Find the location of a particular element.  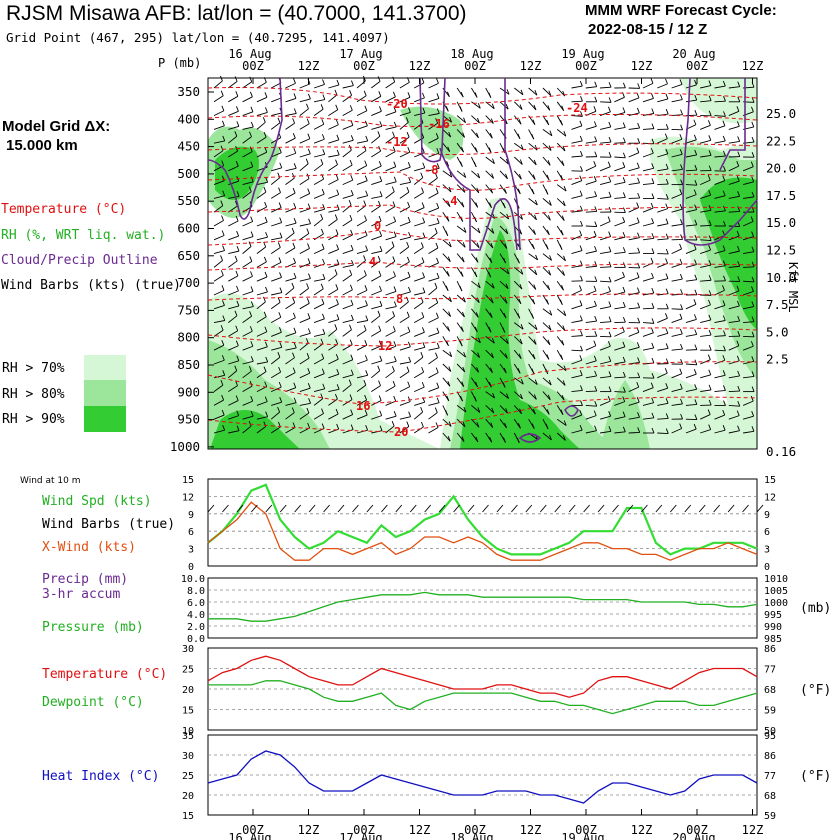

pressure-unit-label: (mb) is located at coordinates (816, 608).